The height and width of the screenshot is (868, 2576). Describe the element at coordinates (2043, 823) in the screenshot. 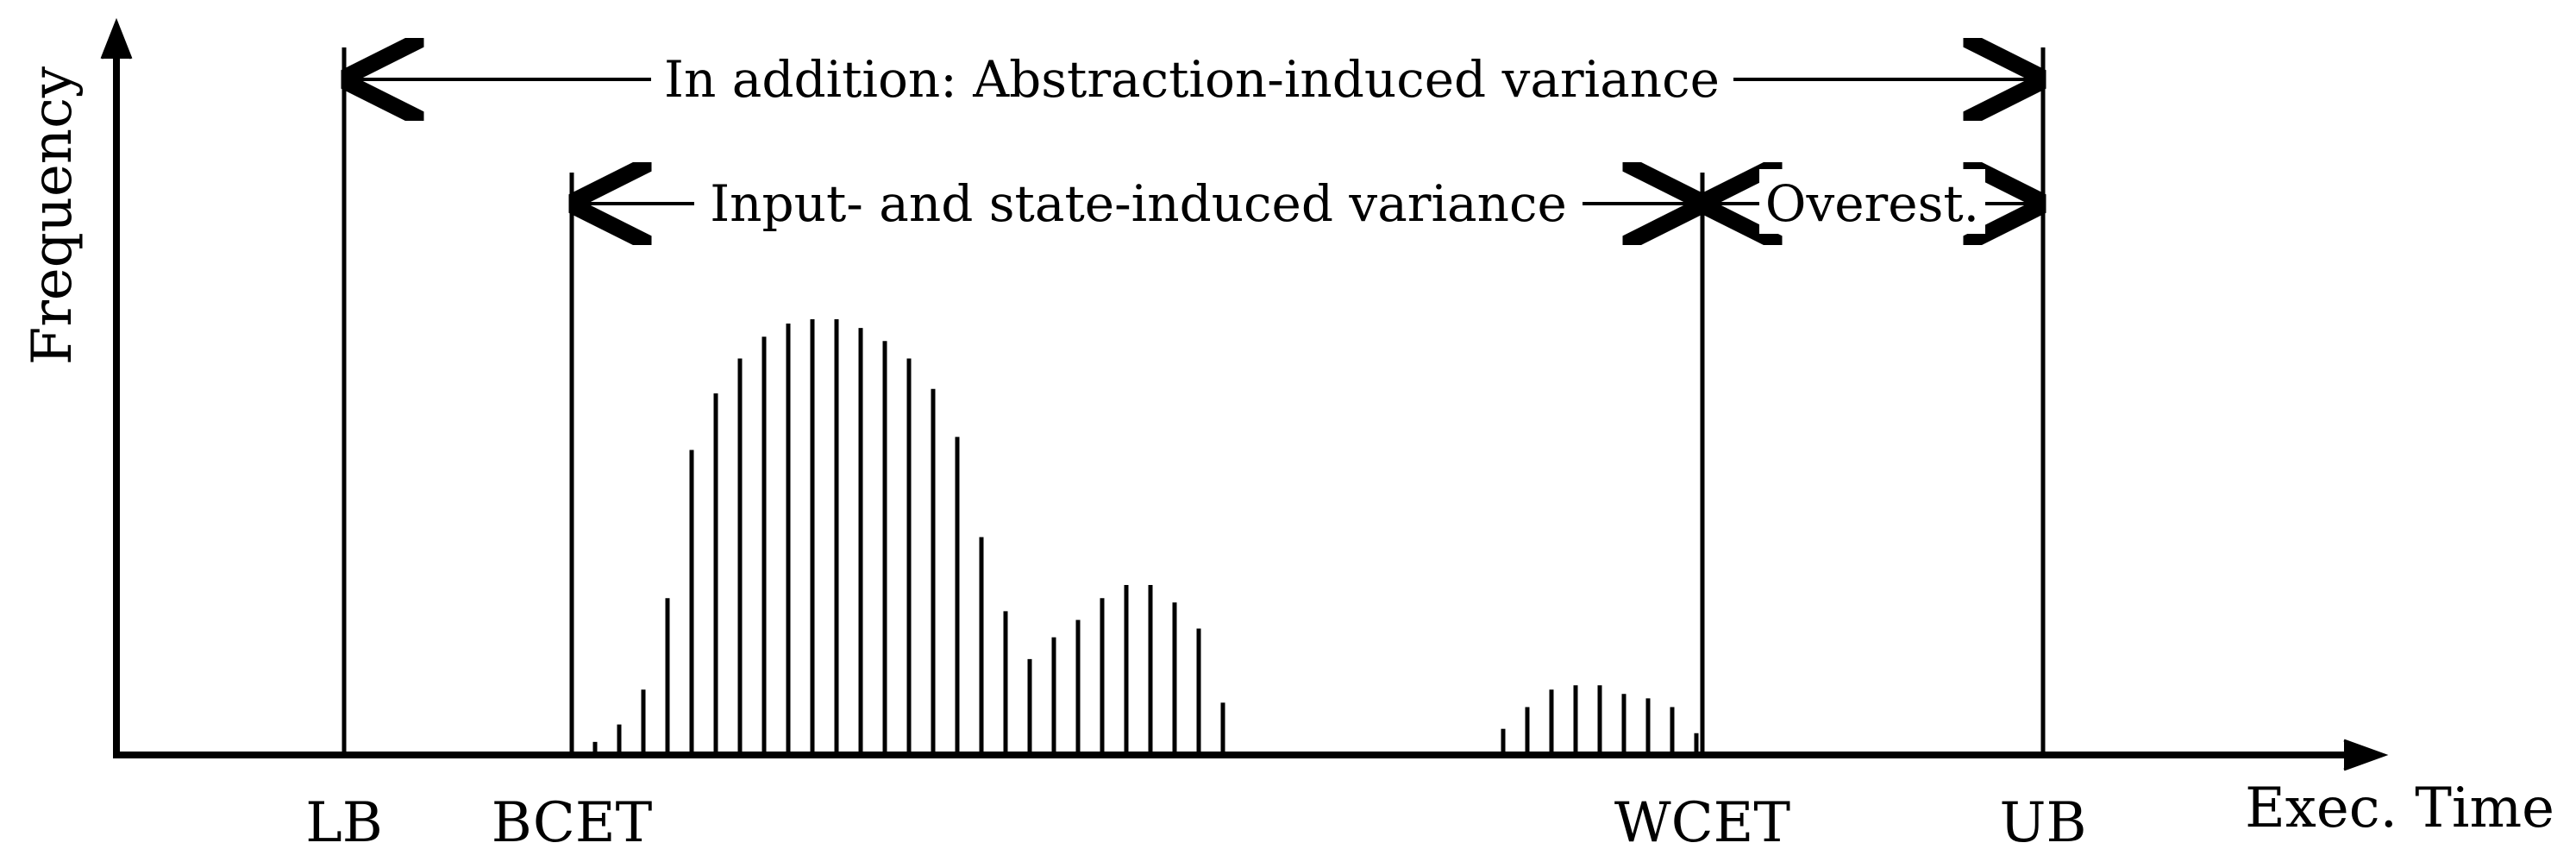

I see `ub-label: UB` at that location.